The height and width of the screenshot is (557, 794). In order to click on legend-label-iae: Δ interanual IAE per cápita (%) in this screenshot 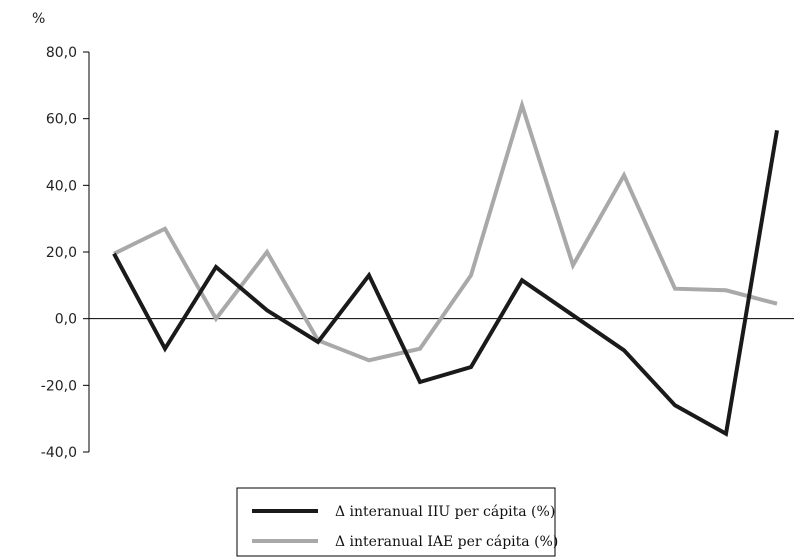, I will do `click(446, 542)`.